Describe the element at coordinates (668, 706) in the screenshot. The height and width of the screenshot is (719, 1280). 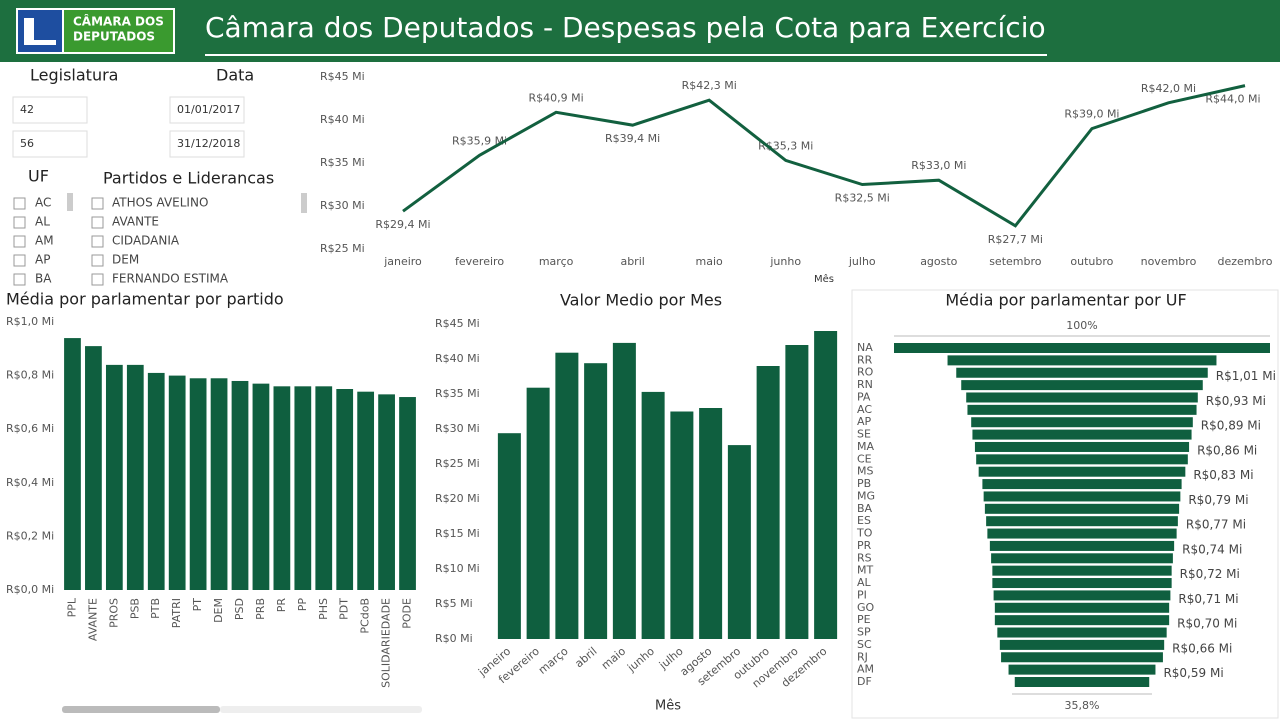
I see `x-axis-label: Mês` at that location.